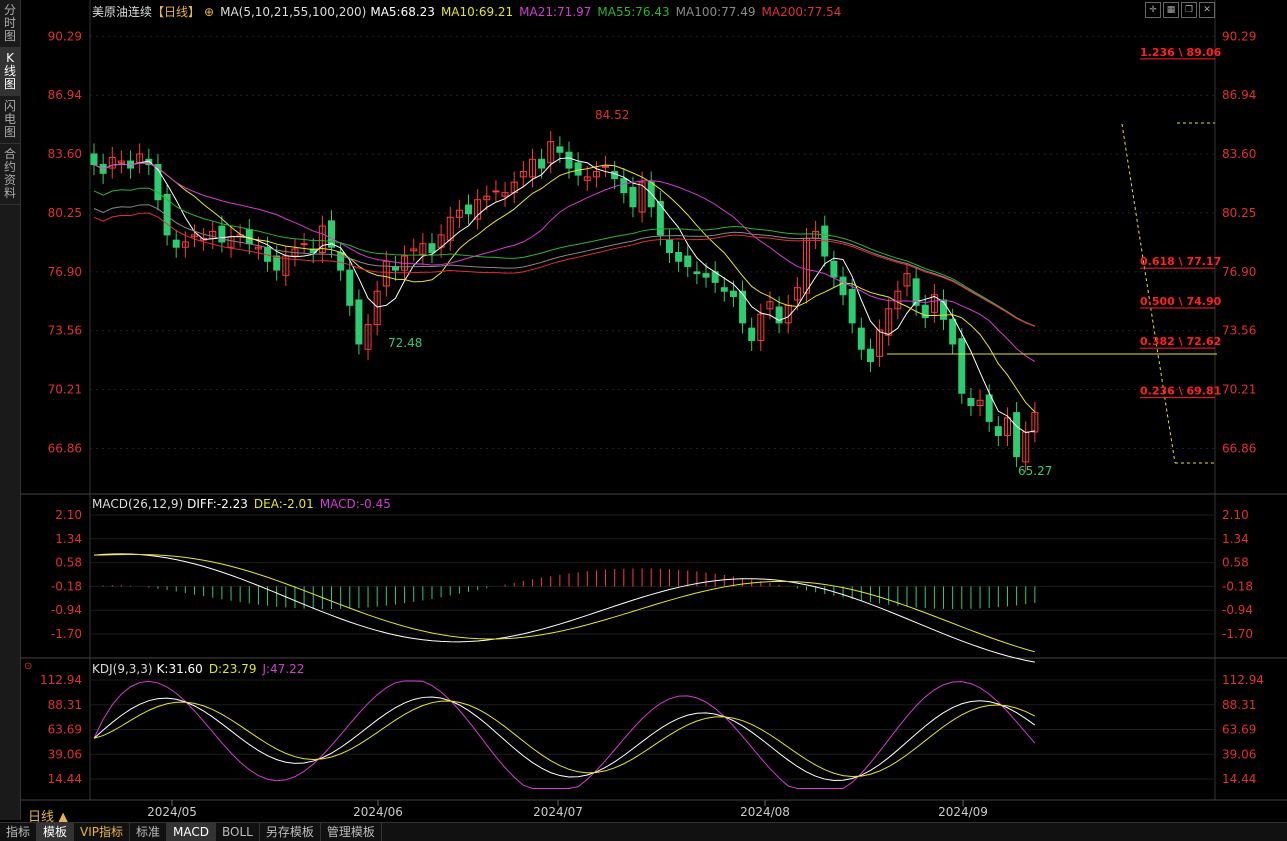  Describe the element at coordinates (1181, 52) in the screenshot. I see `fib-level-label: 1.236 \ 89.06` at that location.